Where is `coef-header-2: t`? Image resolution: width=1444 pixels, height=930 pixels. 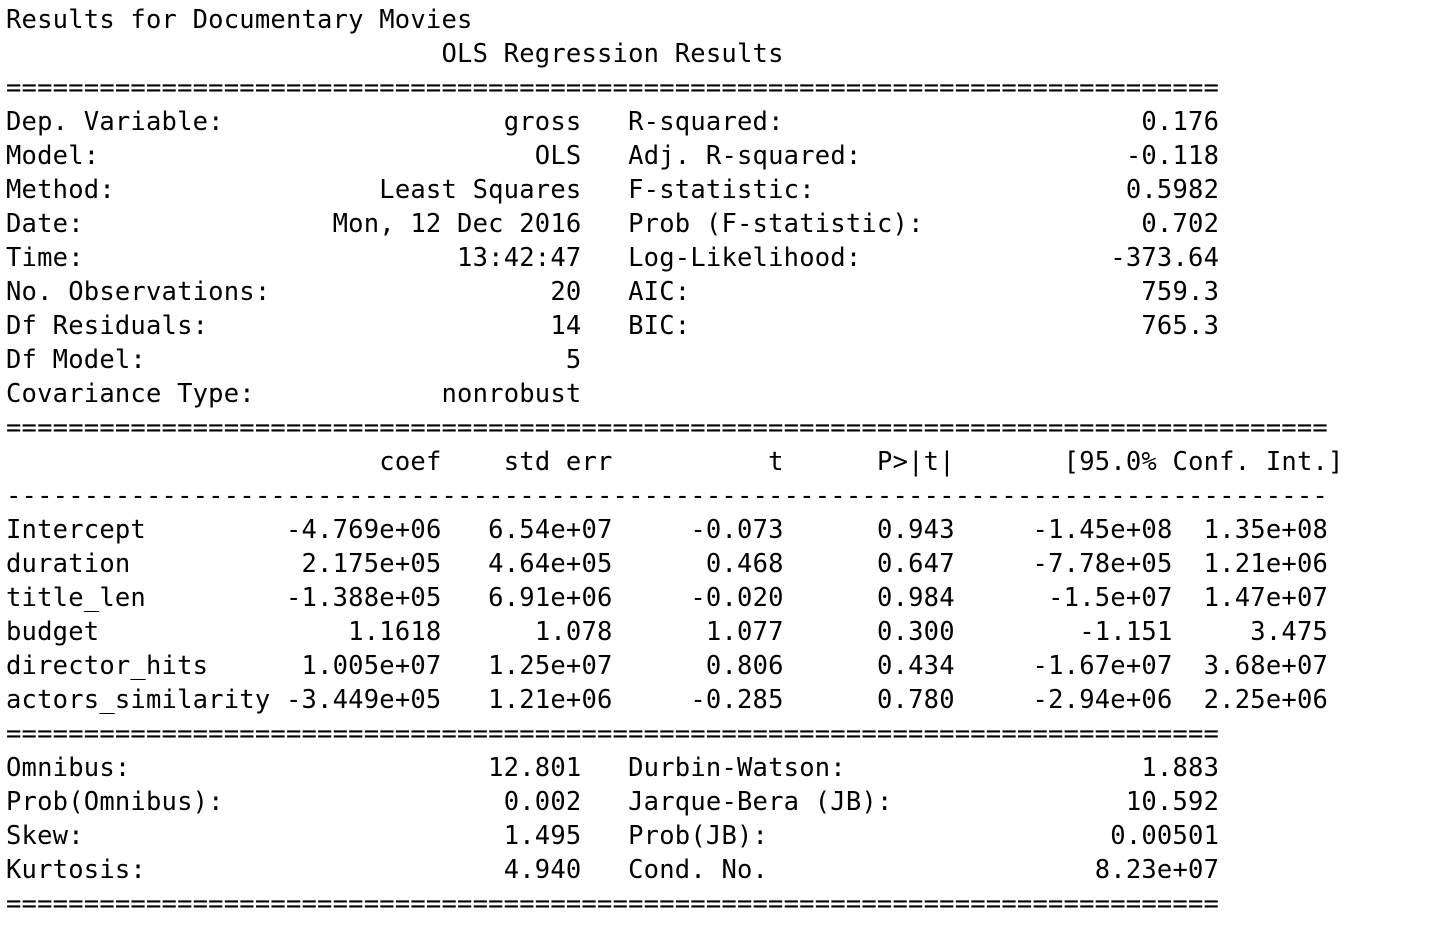 coef-header-2: t is located at coordinates (776, 462).